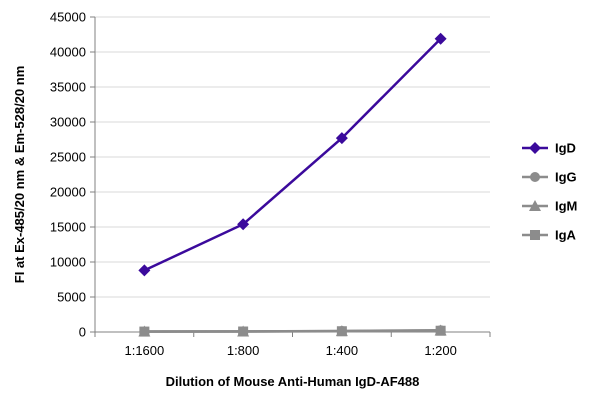 The image size is (600, 400). Describe the element at coordinates (293, 381) in the screenshot. I see `x-axis-title: Dilution of Mouse Anti-Human IgD-AF488` at that location.